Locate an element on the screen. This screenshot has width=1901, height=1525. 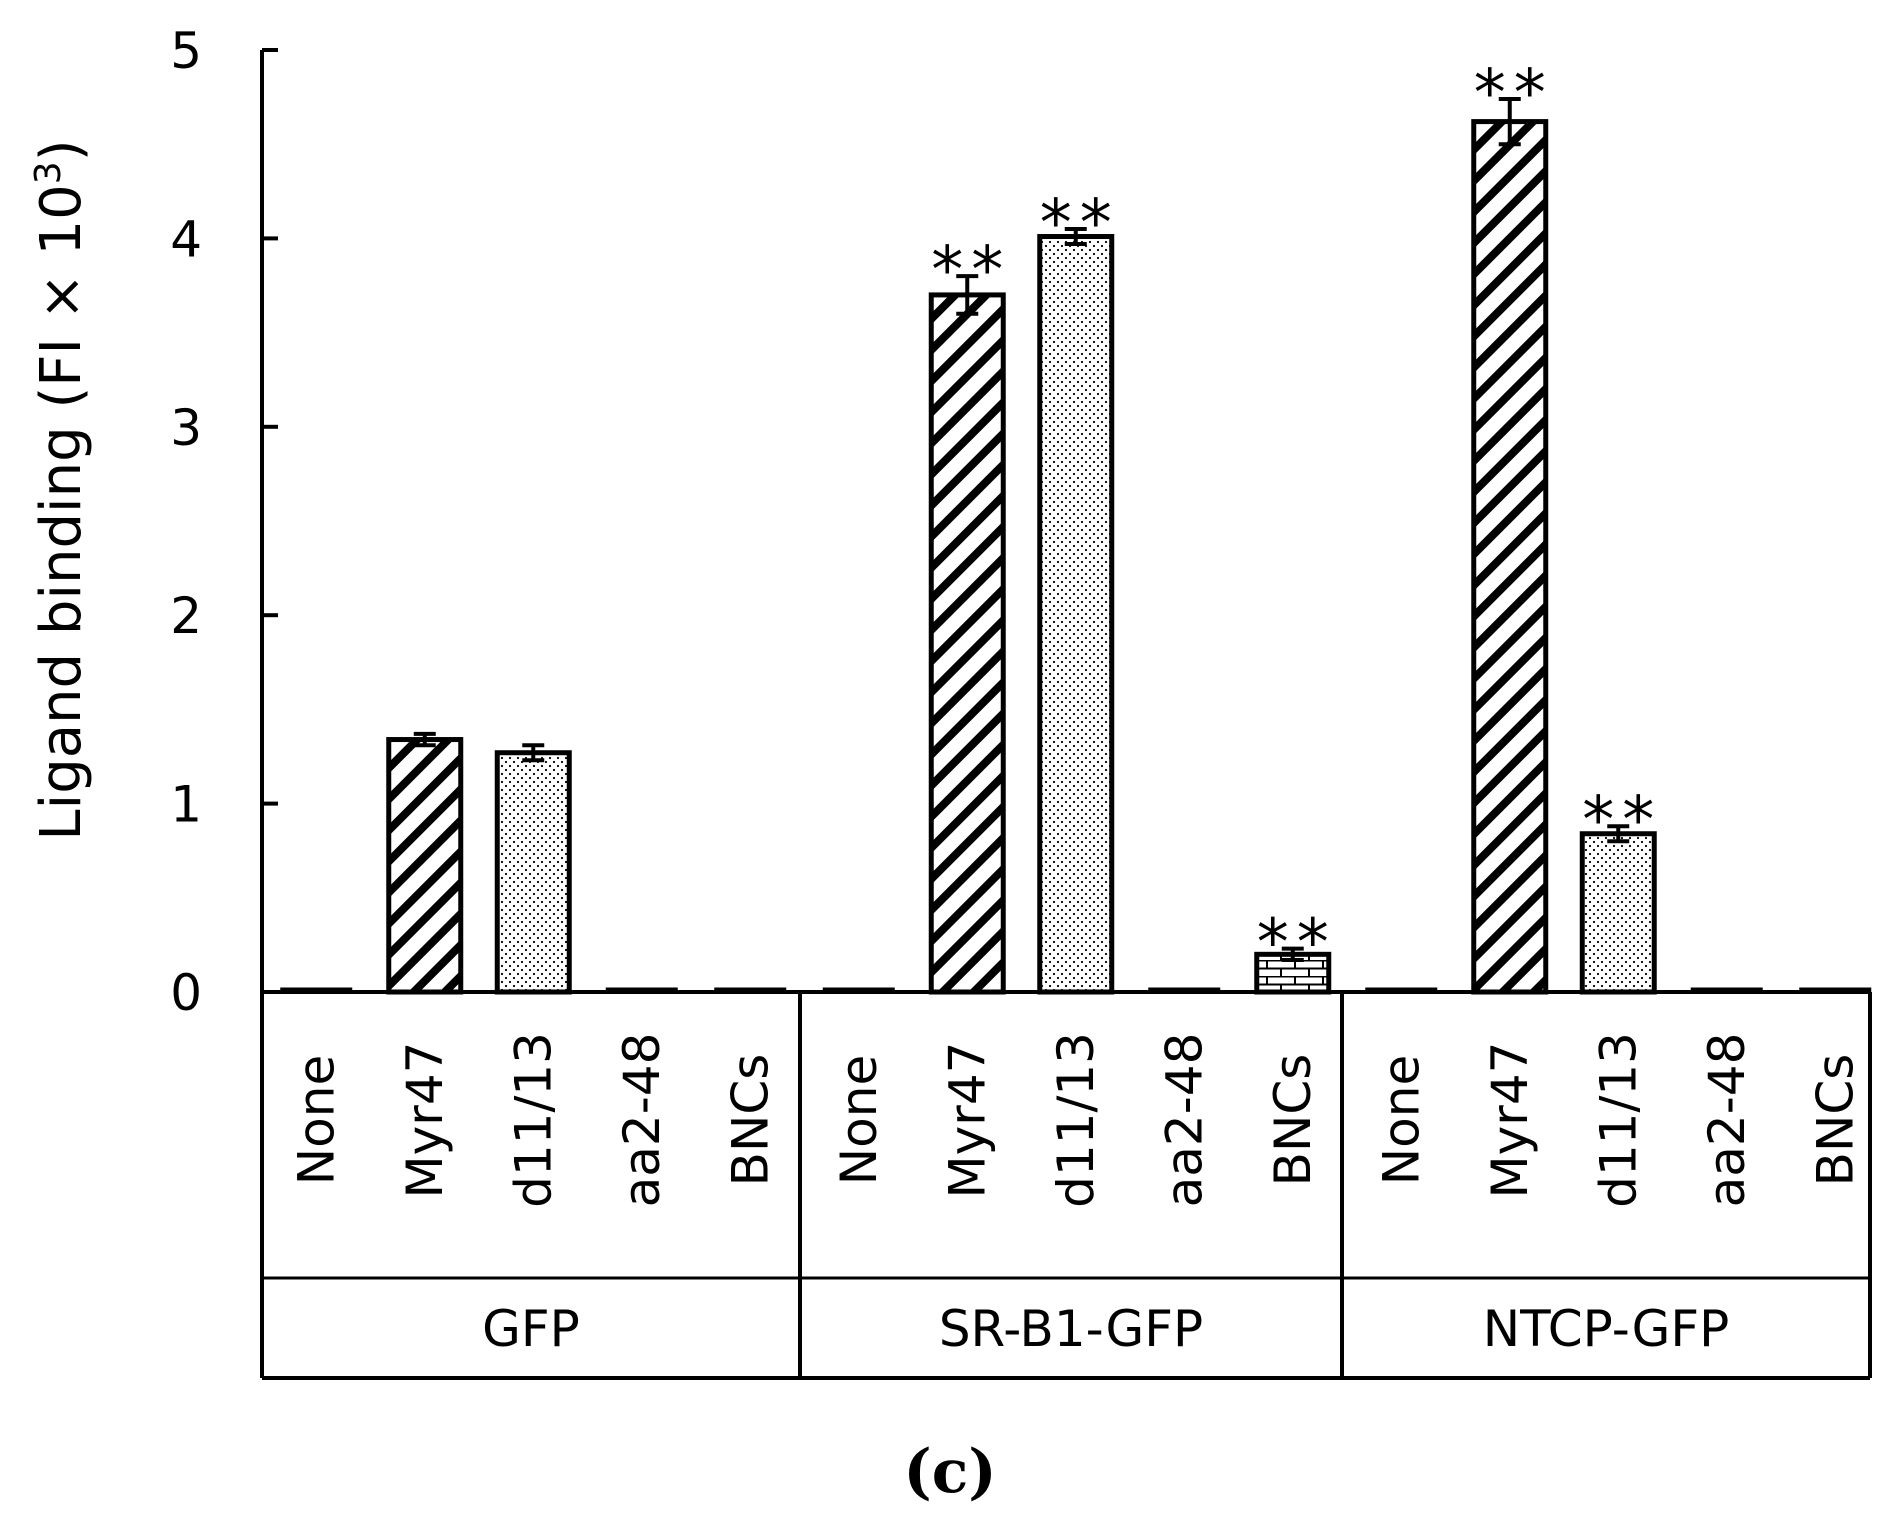
y-tick-label: 2 is located at coordinates (186, 616).